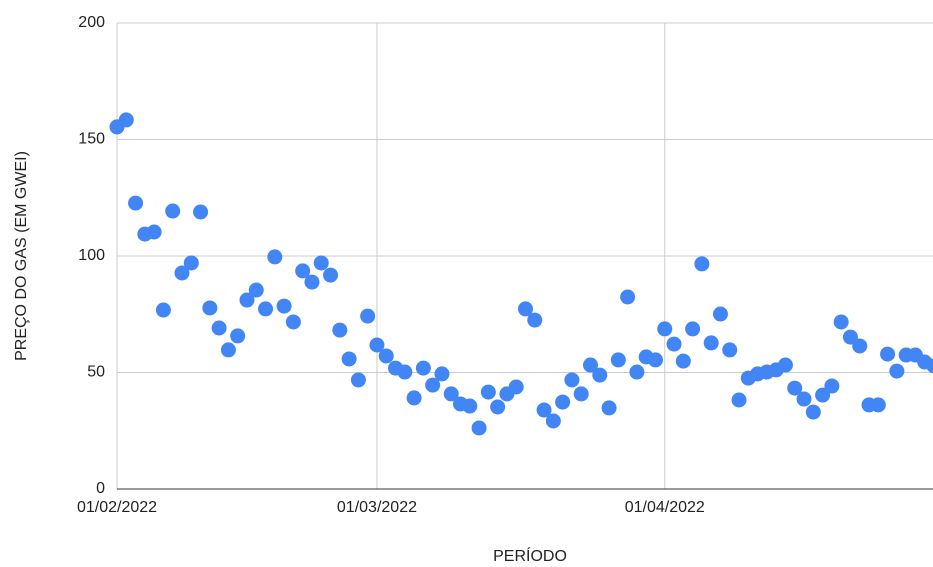 The width and height of the screenshot is (933, 567). I want to click on y-tick-label: 200, so click(91, 22).